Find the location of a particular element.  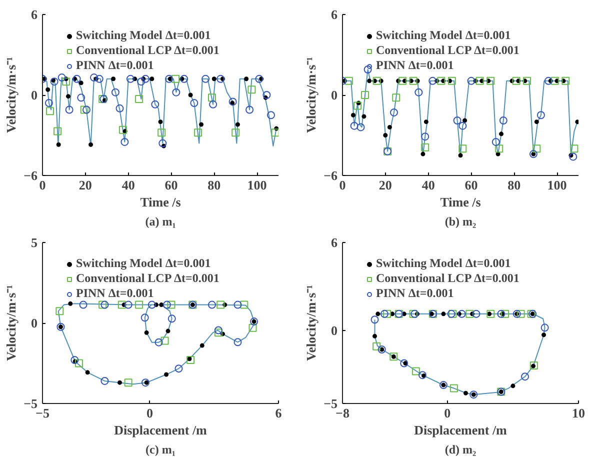

text: (c) m₁ is located at coordinates (161, 449).